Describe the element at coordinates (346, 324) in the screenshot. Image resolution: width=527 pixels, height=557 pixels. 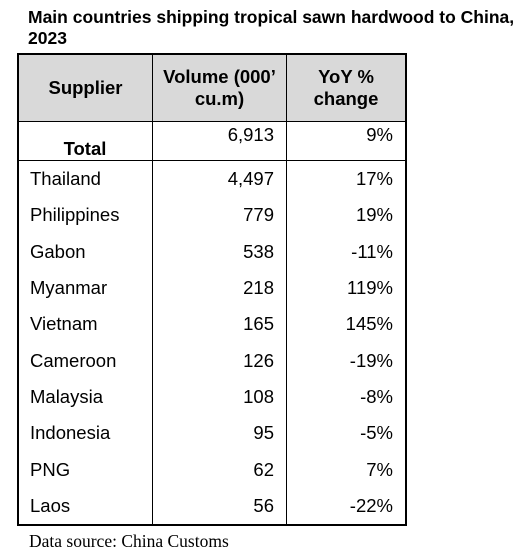
I see `cell: 145%` at that location.